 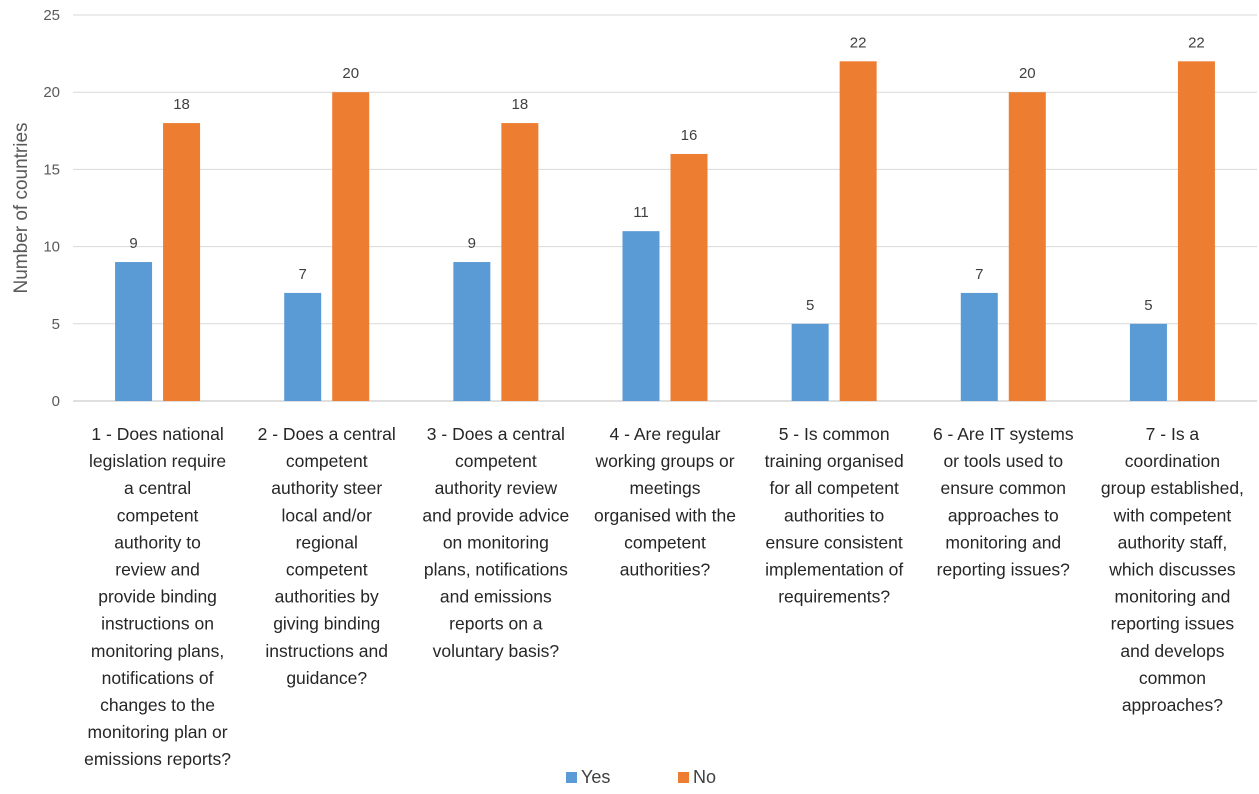 I want to click on y-tick-label: 5, so click(x=56, y=324).